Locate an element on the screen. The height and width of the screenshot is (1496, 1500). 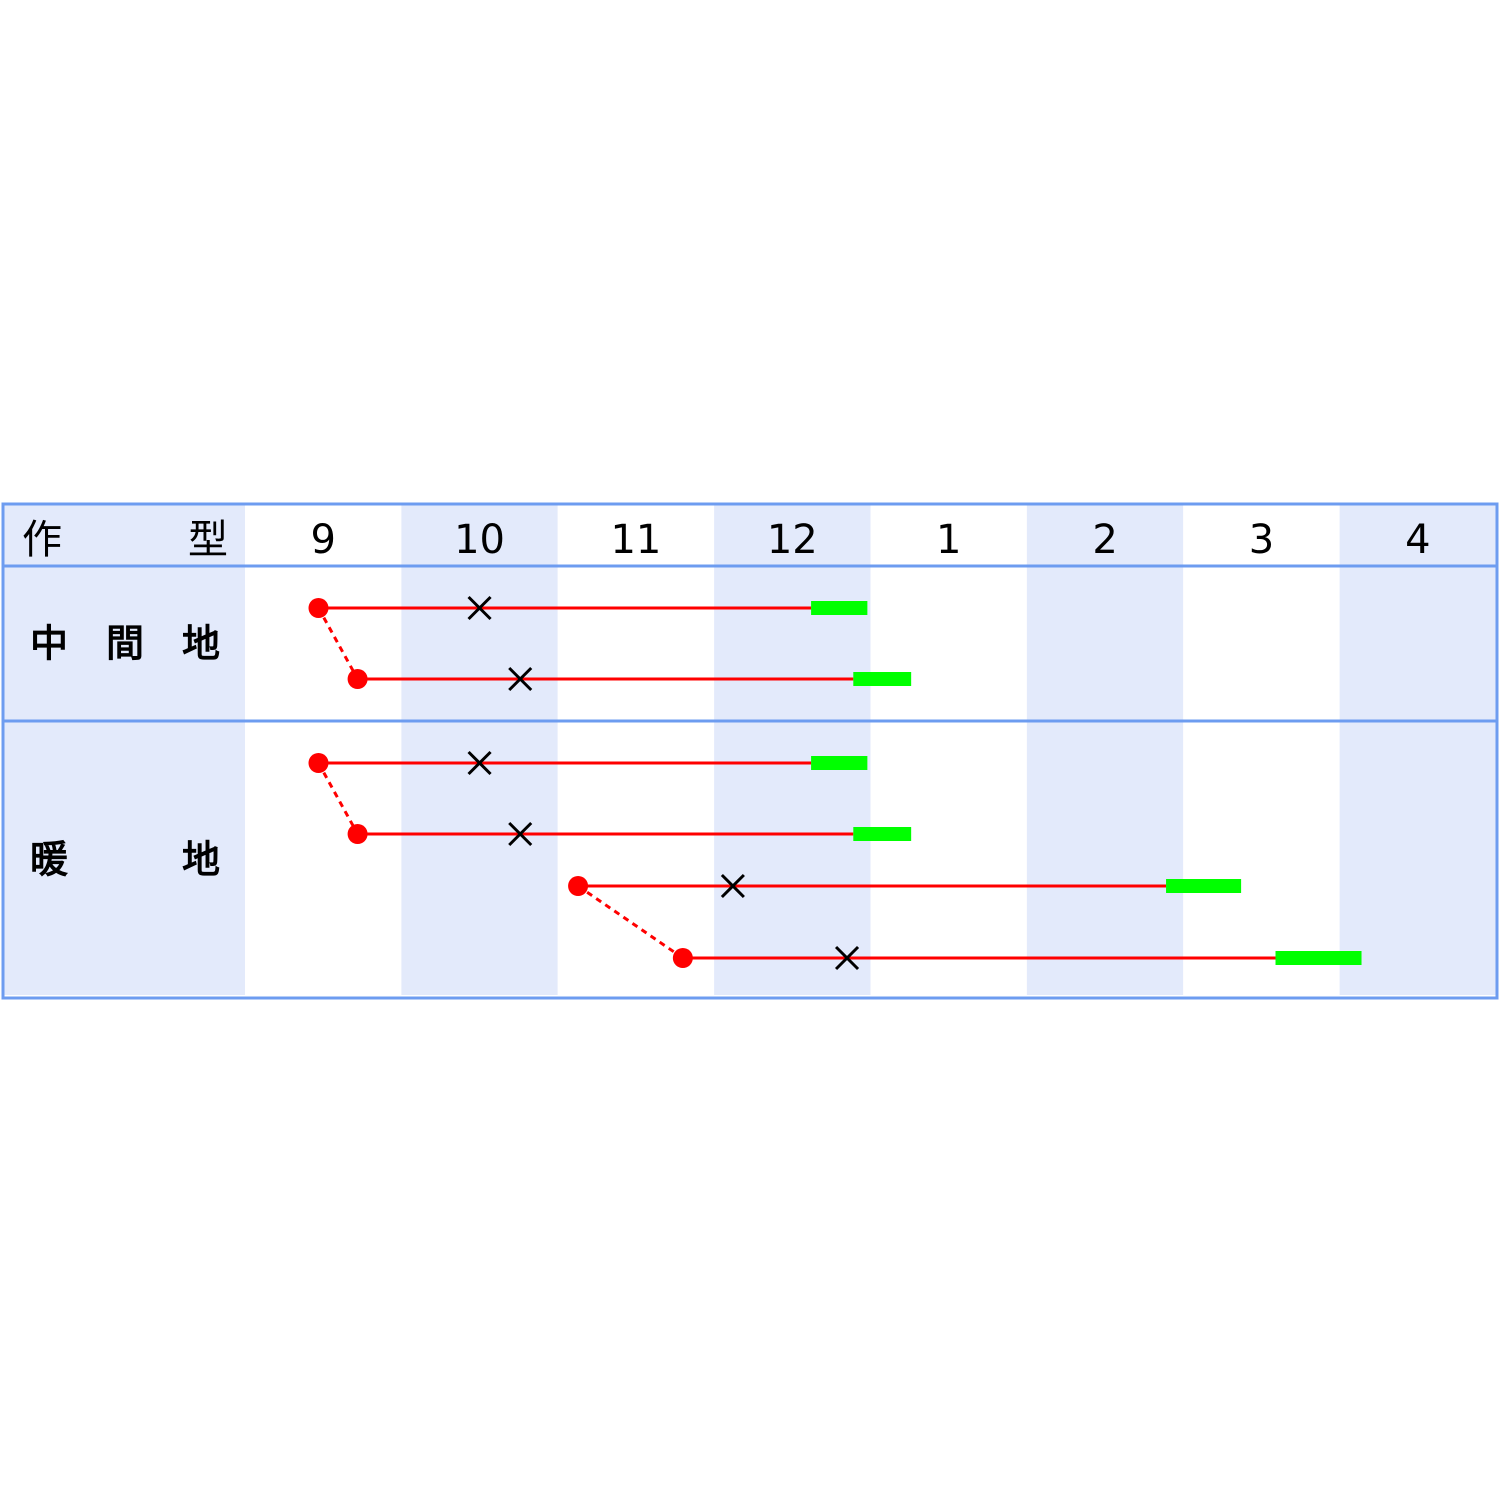
month-tick-label: 1 is located at coordinates (948, 540).